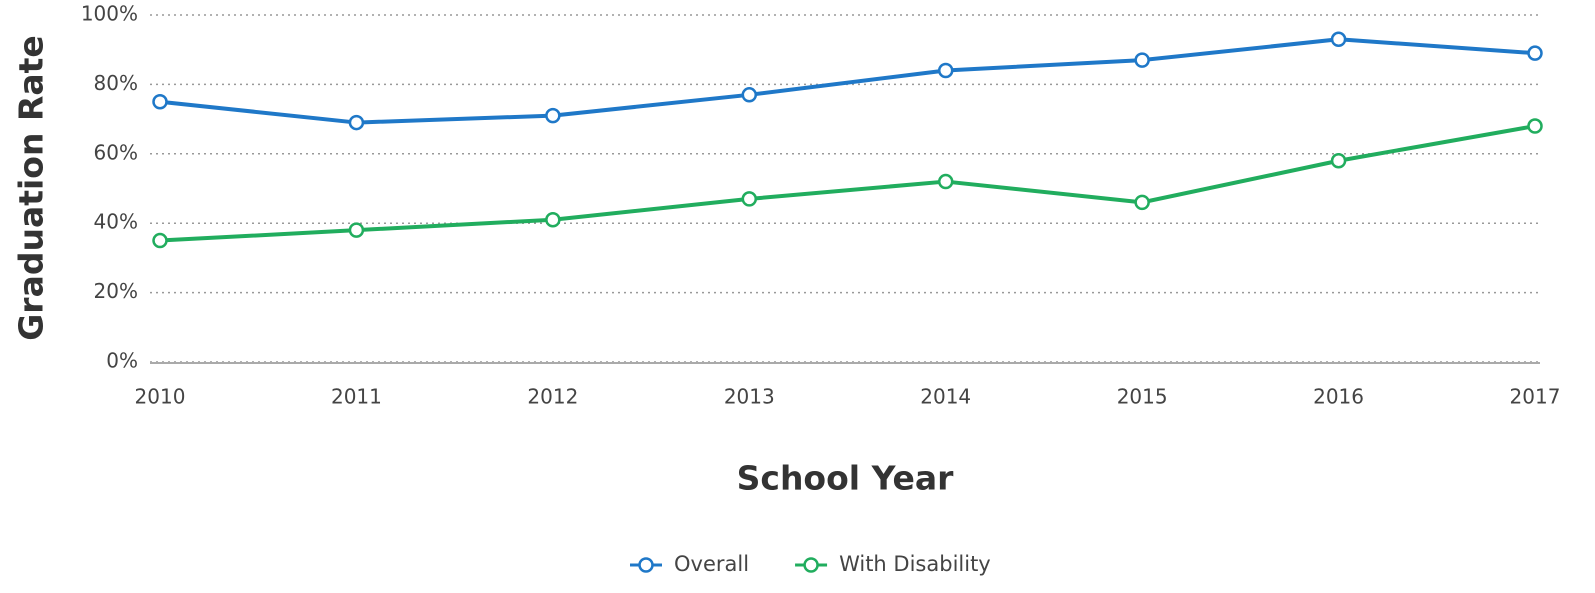 Image resolution: width=1595 pixels, height=593 pixels. What do you see at coordinates (356, 397) in the screenshot?
I see `x-tick-label: 2011` at bounding box center [356, 397].